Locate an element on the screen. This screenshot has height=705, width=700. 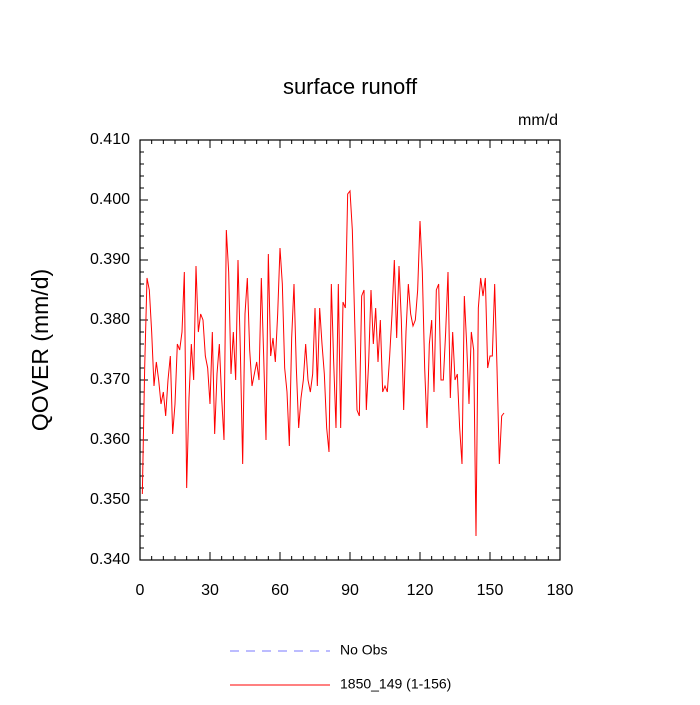
x-tick-label: 90 is located at coordinates (350, 590).